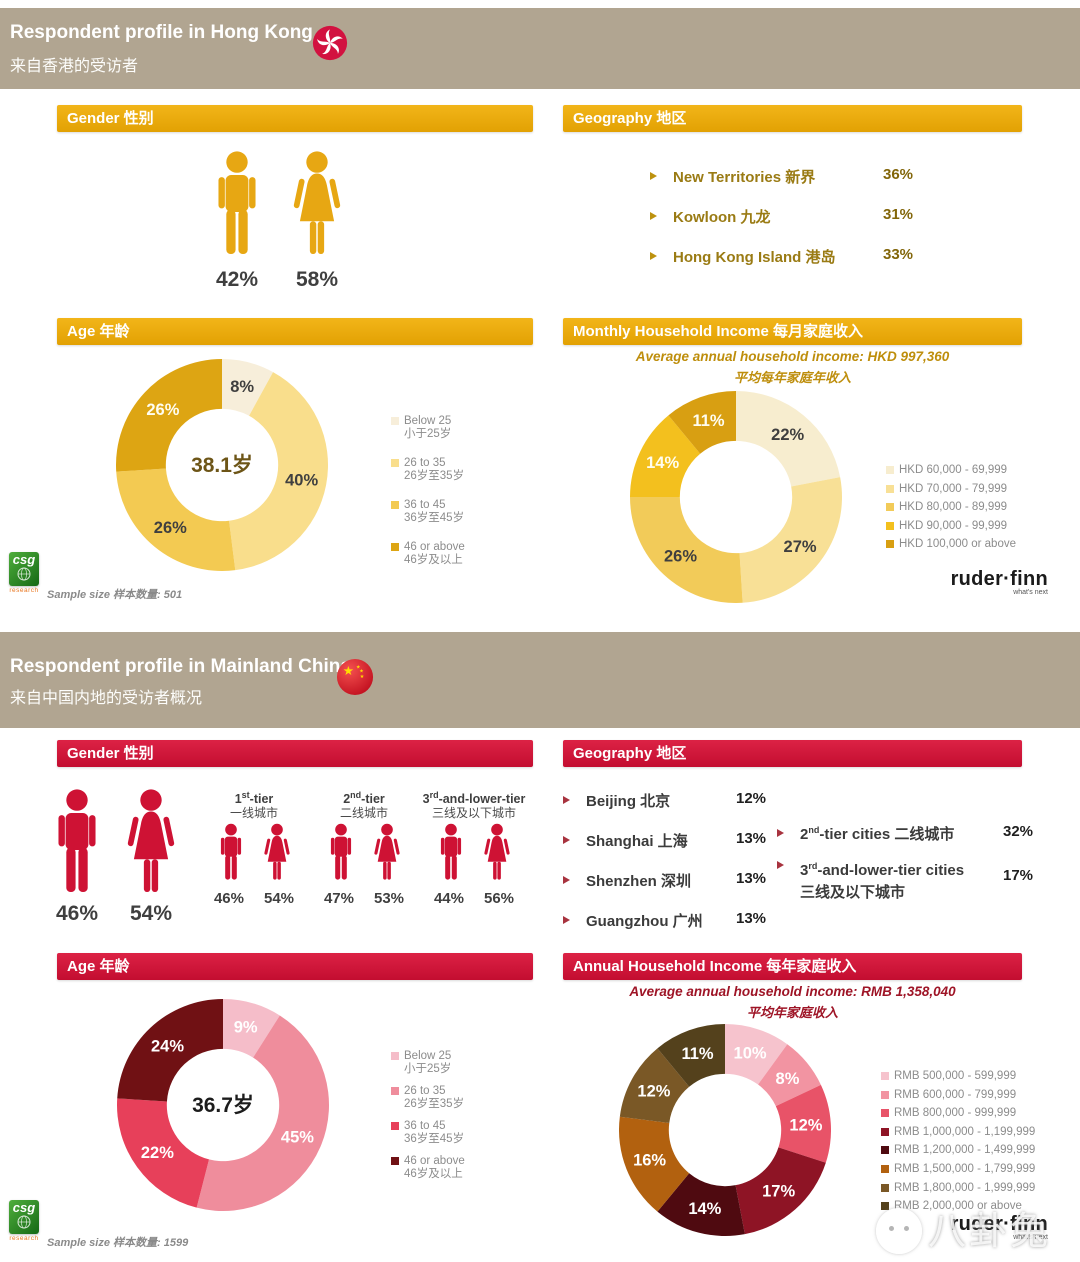 This screenshot has height=1262, width=1080. I want to click on cn_age-svg: 9% 45% 22% 24% 36.7岁, so click(223, 1105).